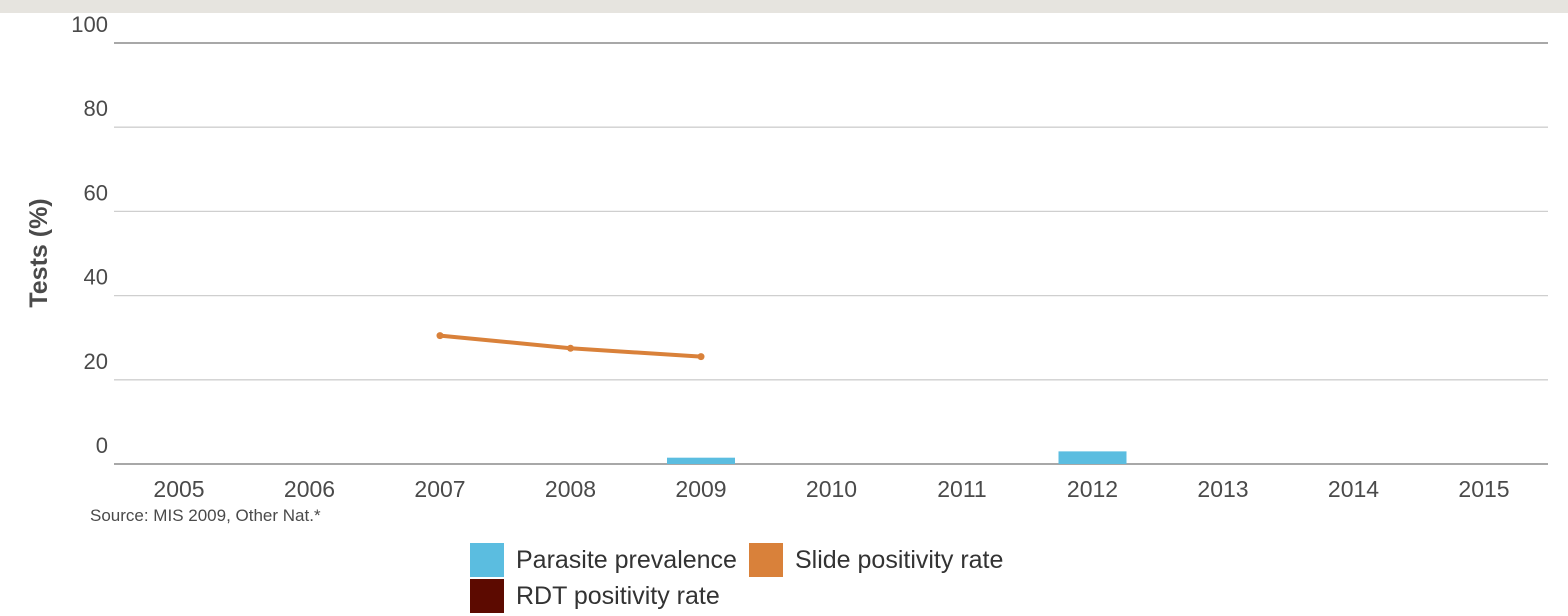 This screenshot has height=616, width=1568. What do you see at coordinates (784, 6) in the screenshot?
I see `top-band` at bounding box center [784, 6].